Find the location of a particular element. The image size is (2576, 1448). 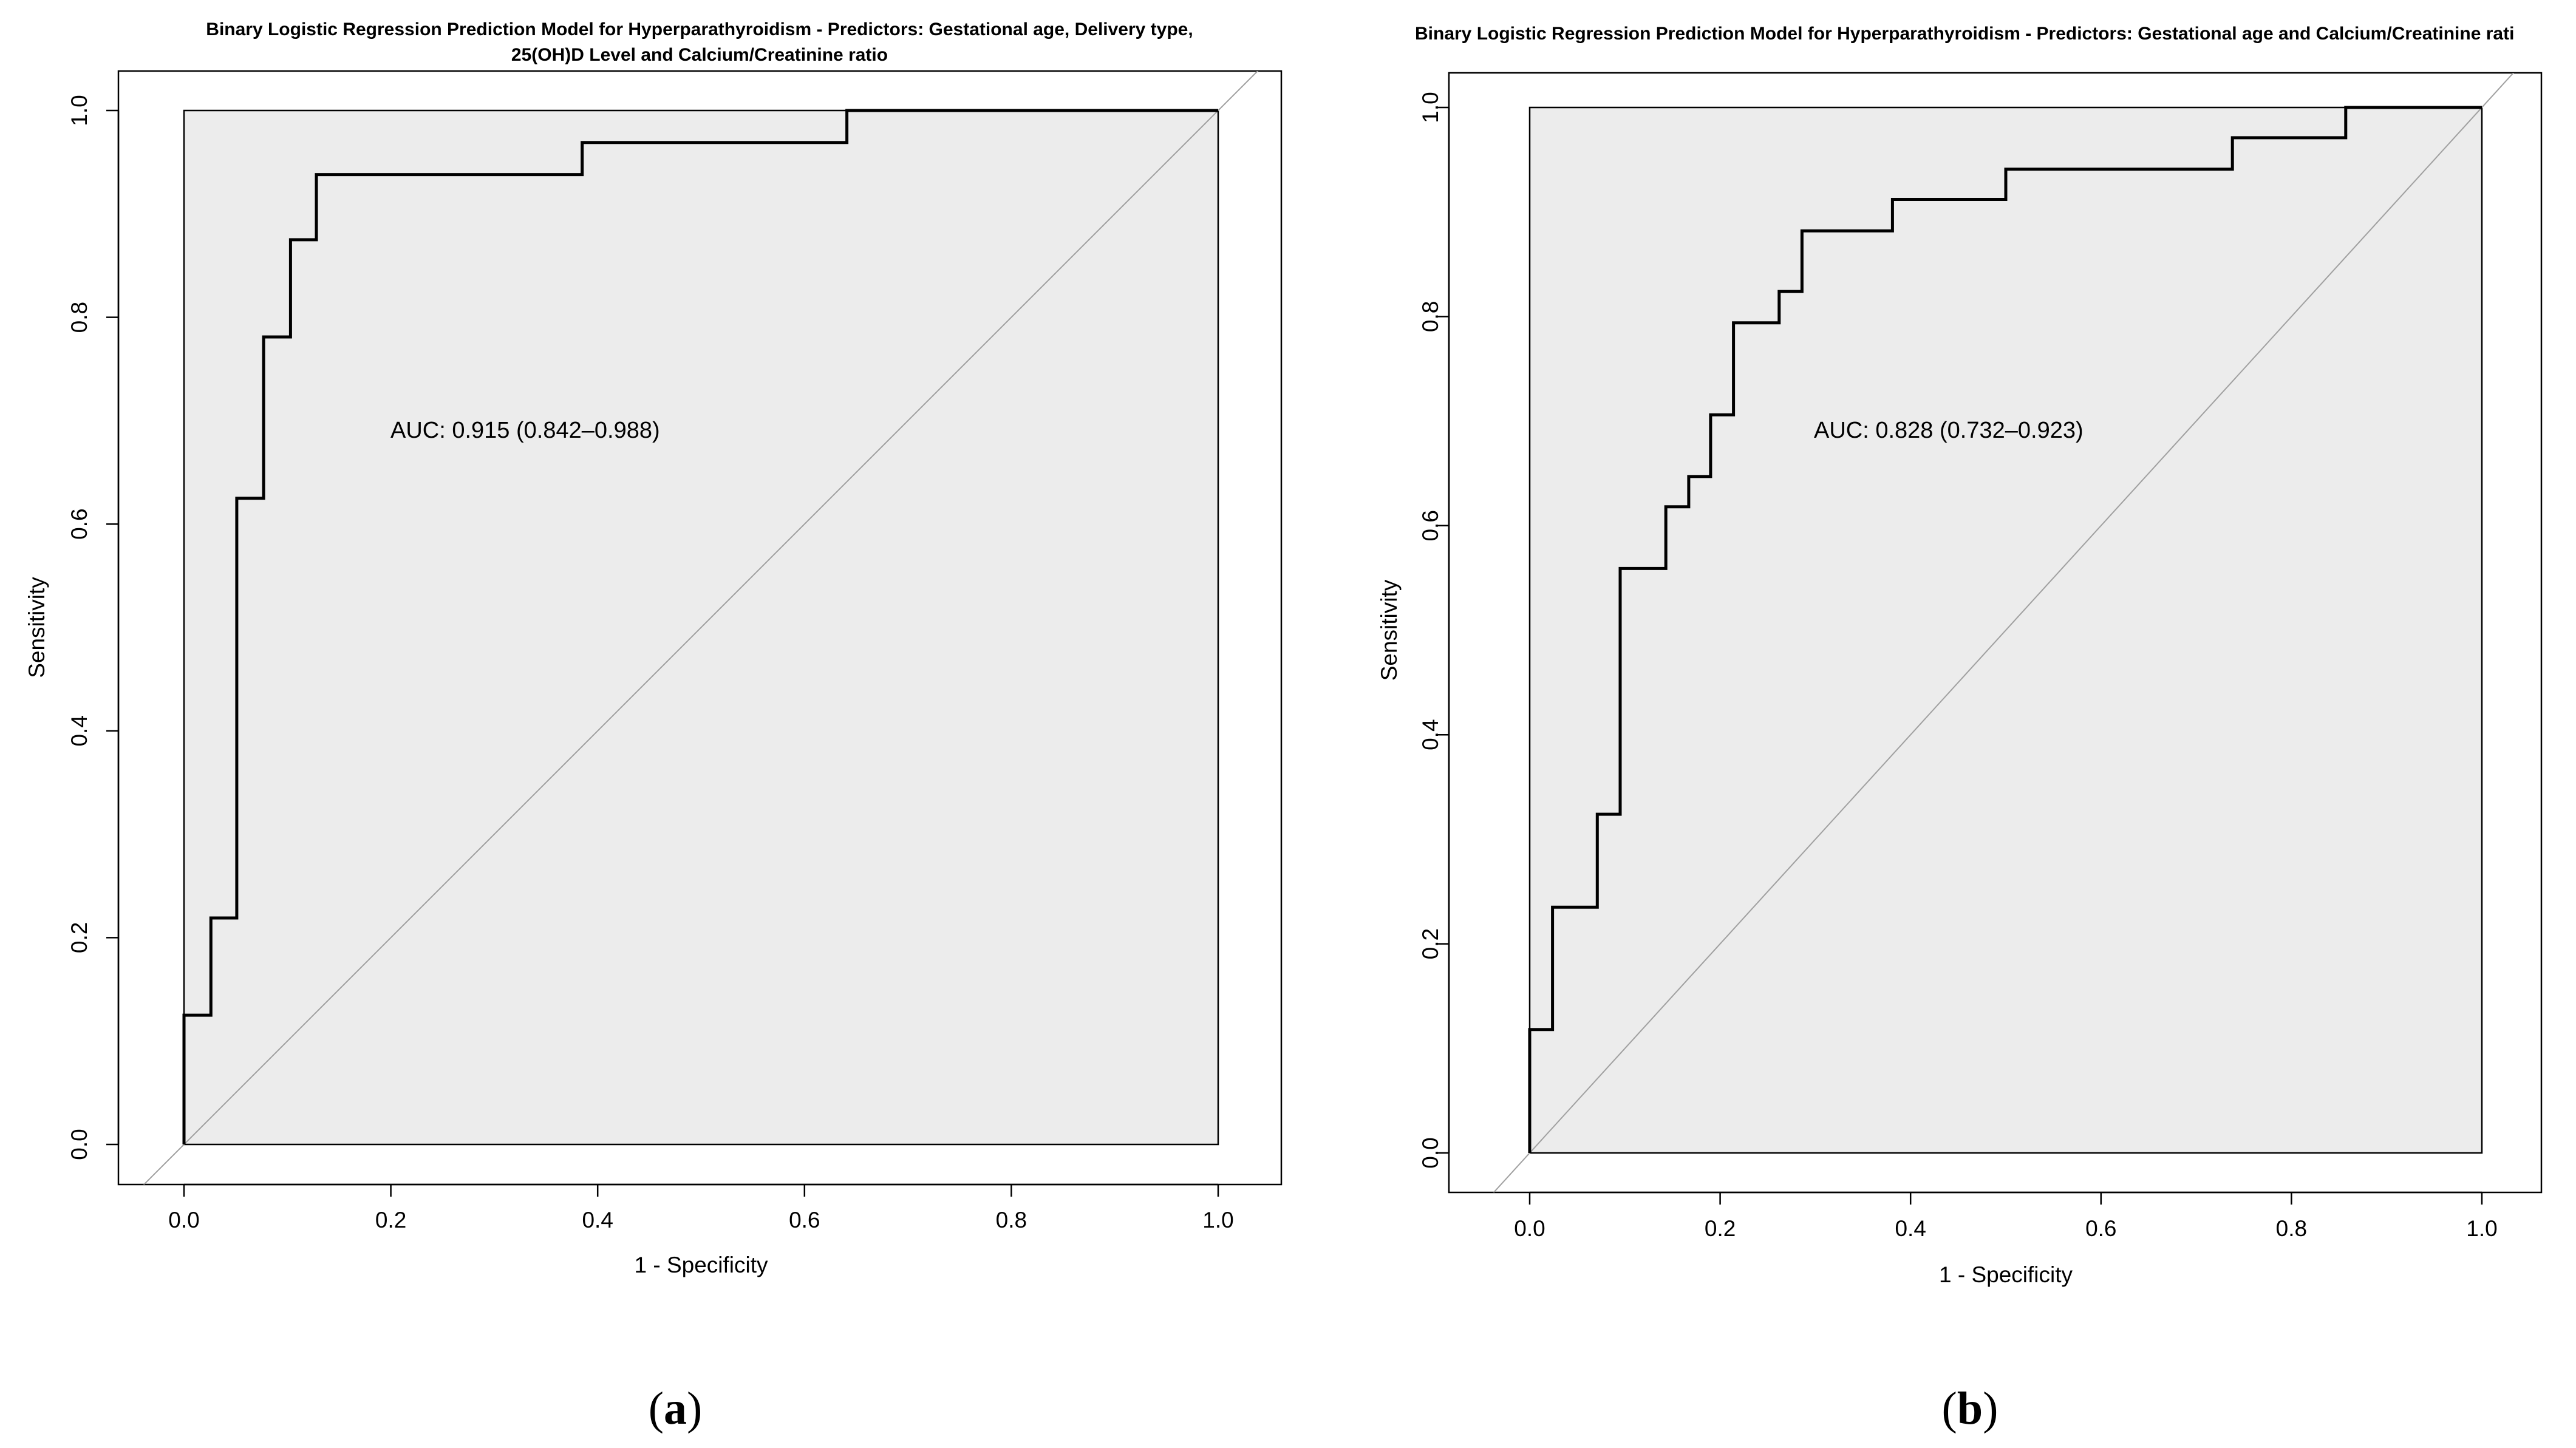

panel-label: (a) is located at coordinates (676, 1408).